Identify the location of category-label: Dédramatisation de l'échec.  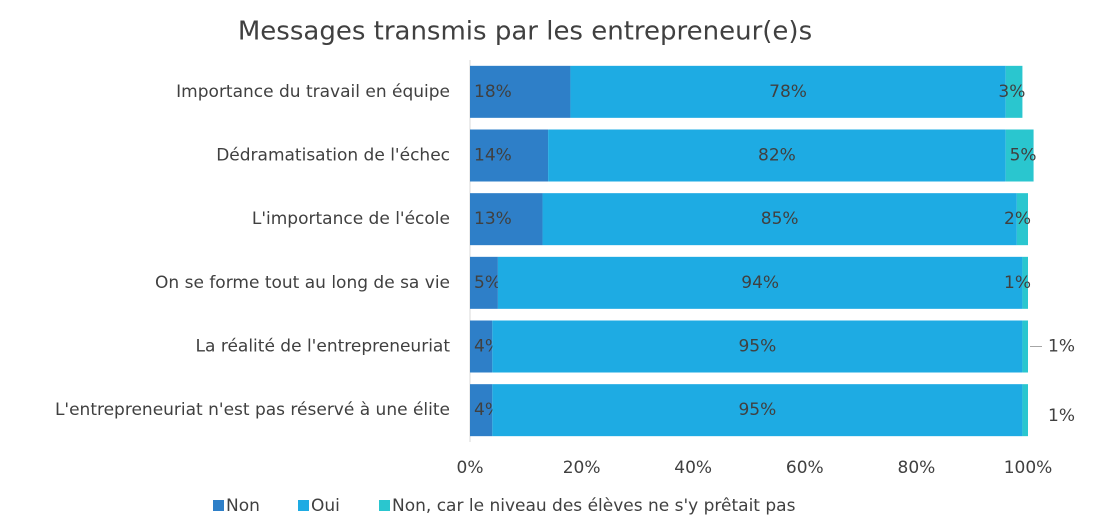
(333, 156).